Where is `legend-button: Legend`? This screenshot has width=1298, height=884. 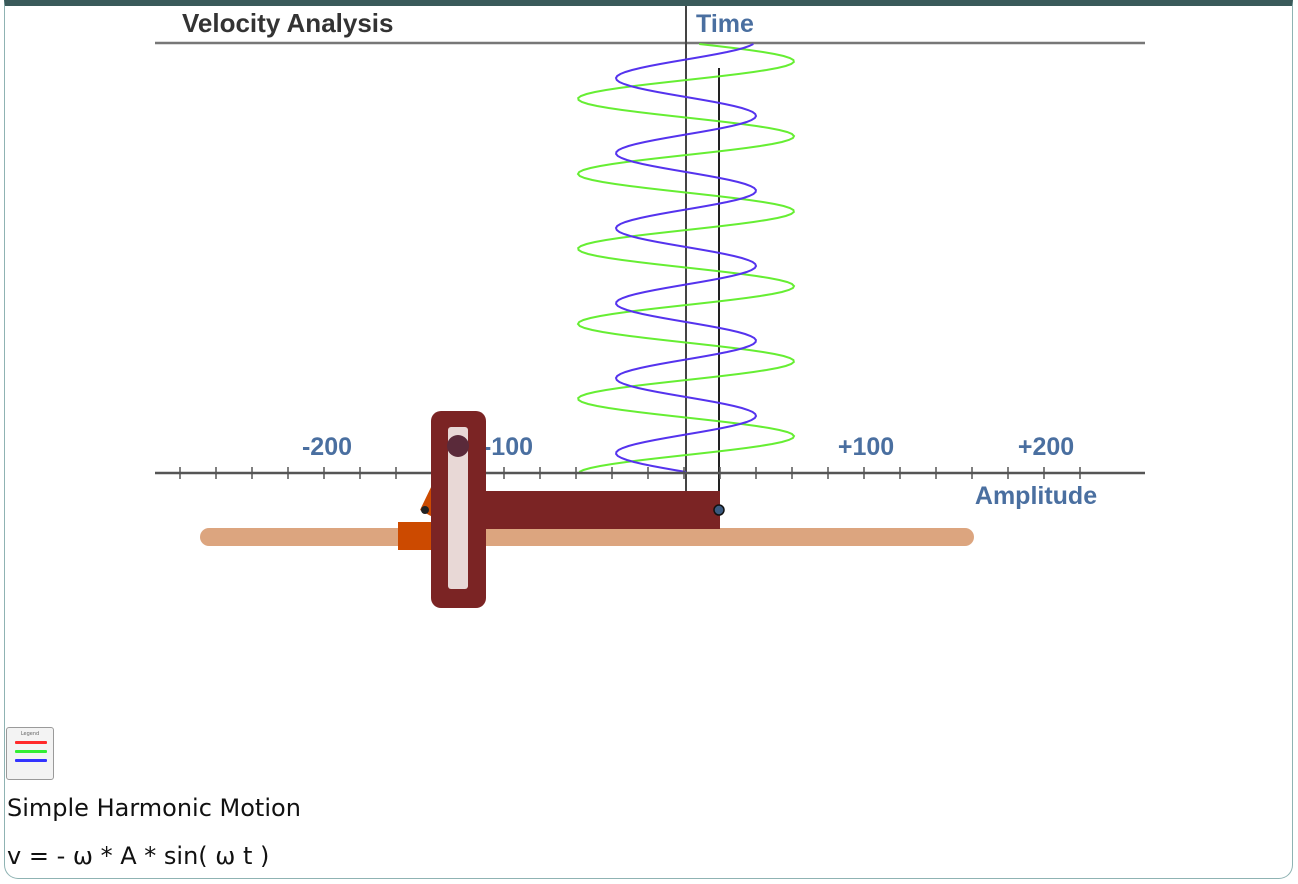 legend-button: Legend is located at coordinates (30, 753).